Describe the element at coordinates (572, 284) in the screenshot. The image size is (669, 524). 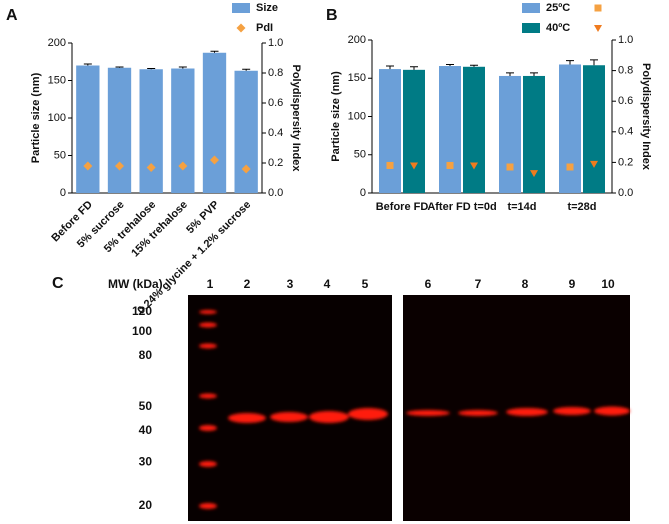
I see `lane-label: 9` at that location.